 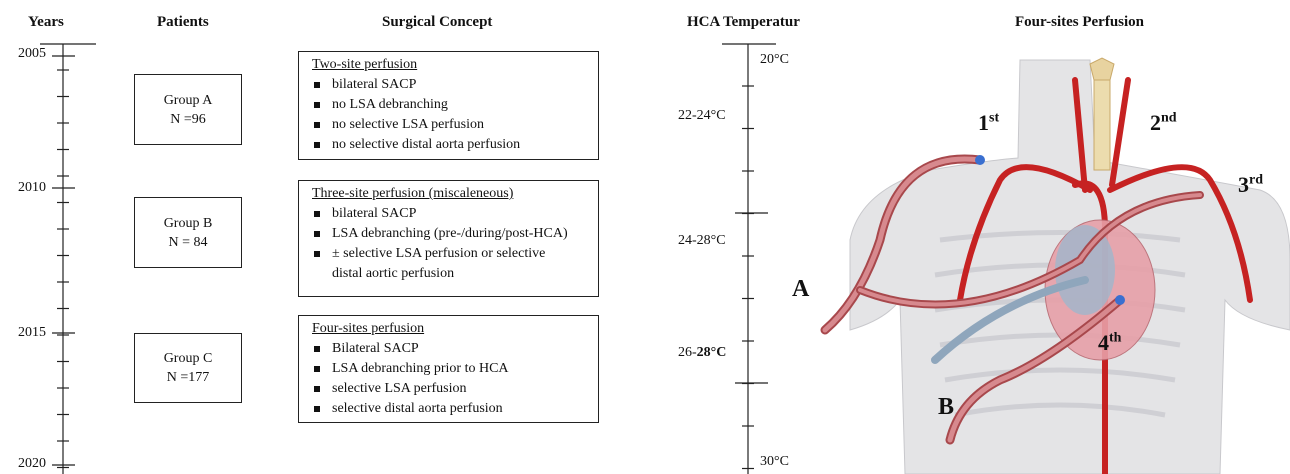 What do you see at coordinates (368, 328) in the screenshot?
I see `concept-title: Four-sites perfusion` at bounding box center [368, 328].